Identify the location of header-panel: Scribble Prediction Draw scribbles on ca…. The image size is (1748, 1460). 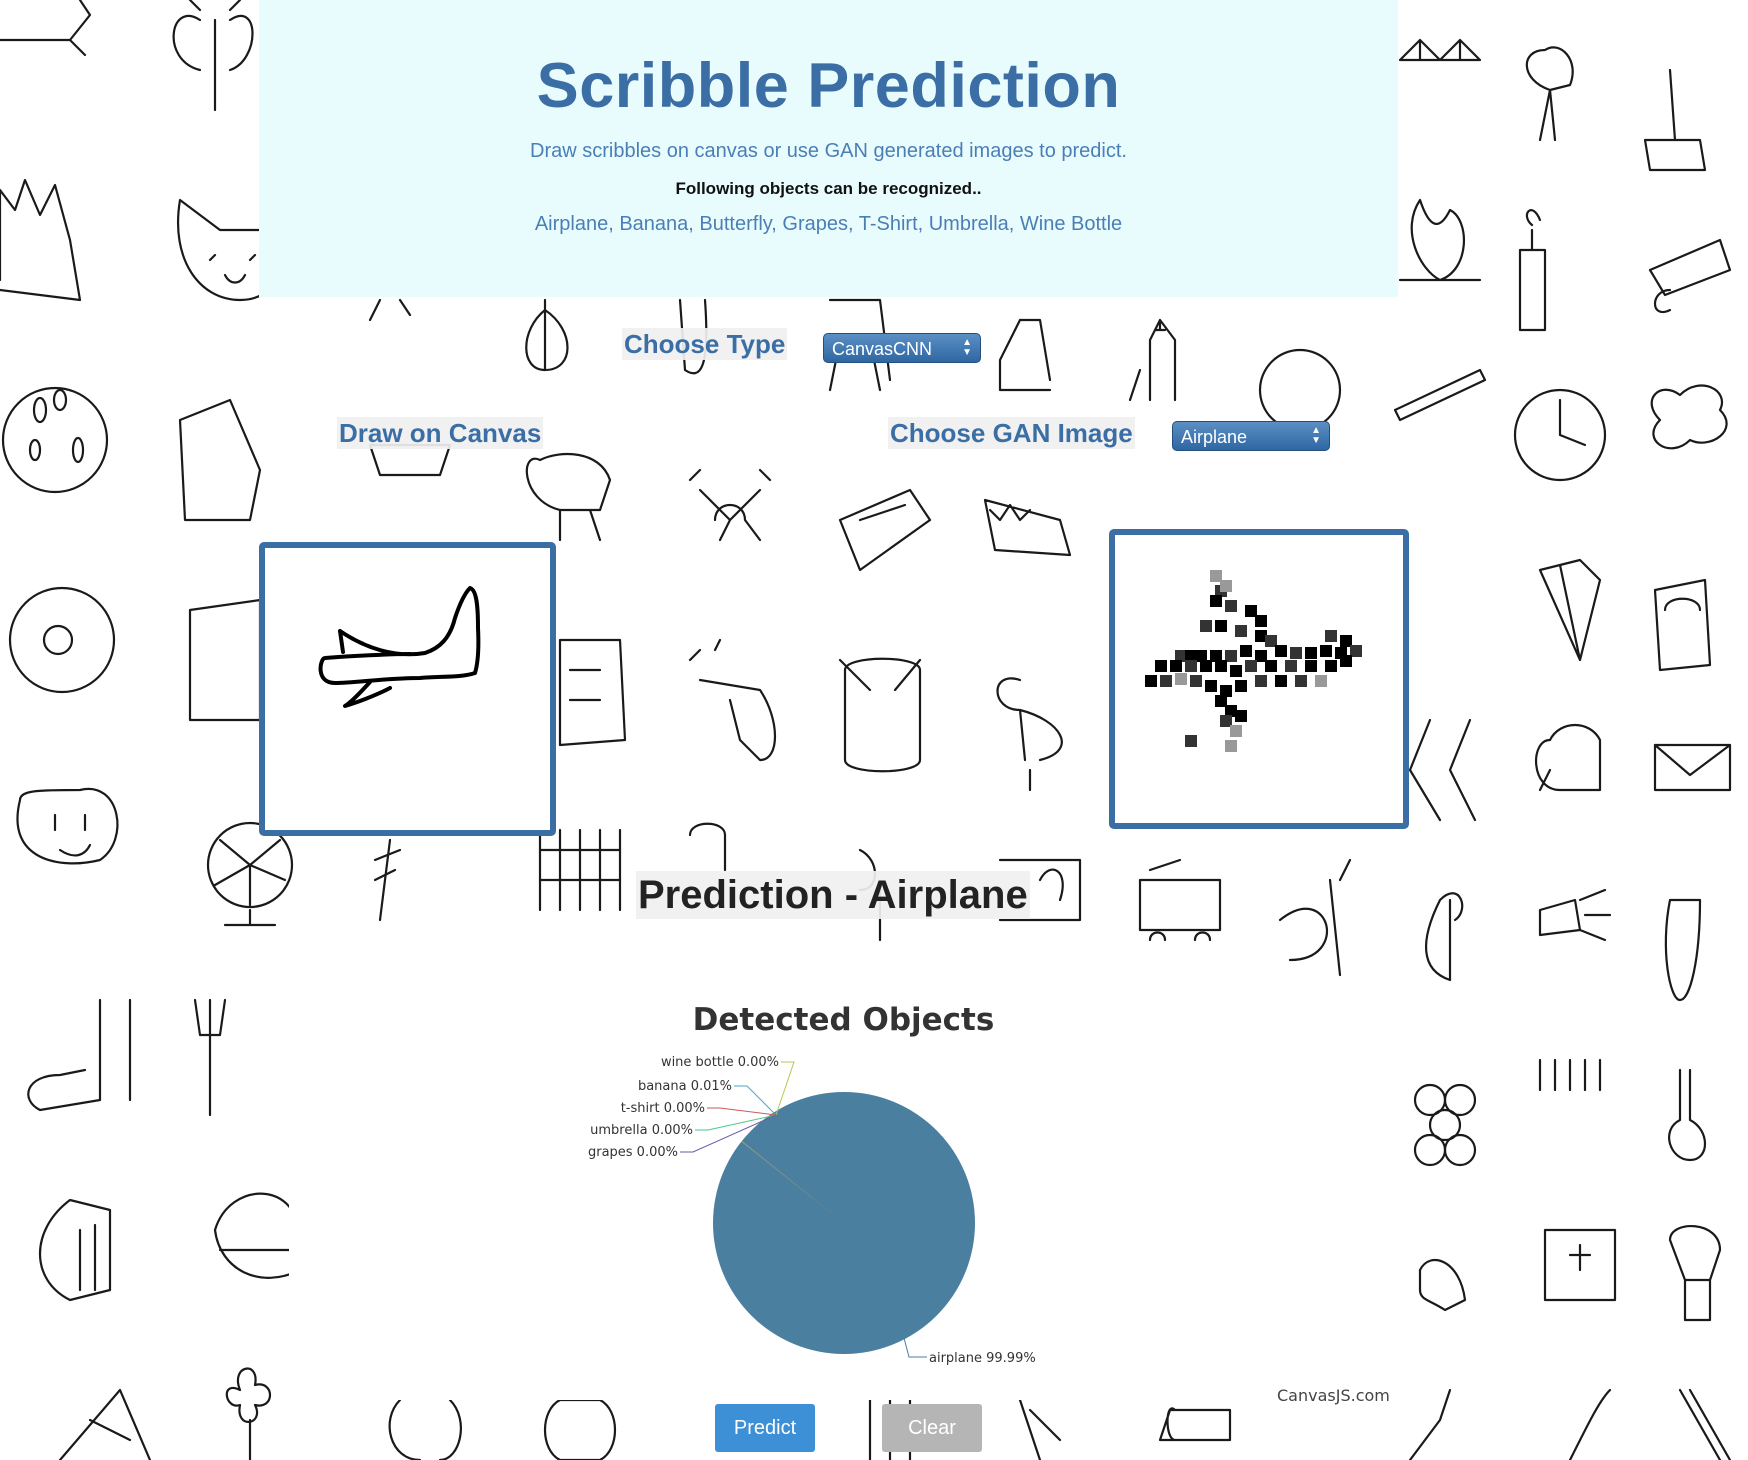
(828, 148).